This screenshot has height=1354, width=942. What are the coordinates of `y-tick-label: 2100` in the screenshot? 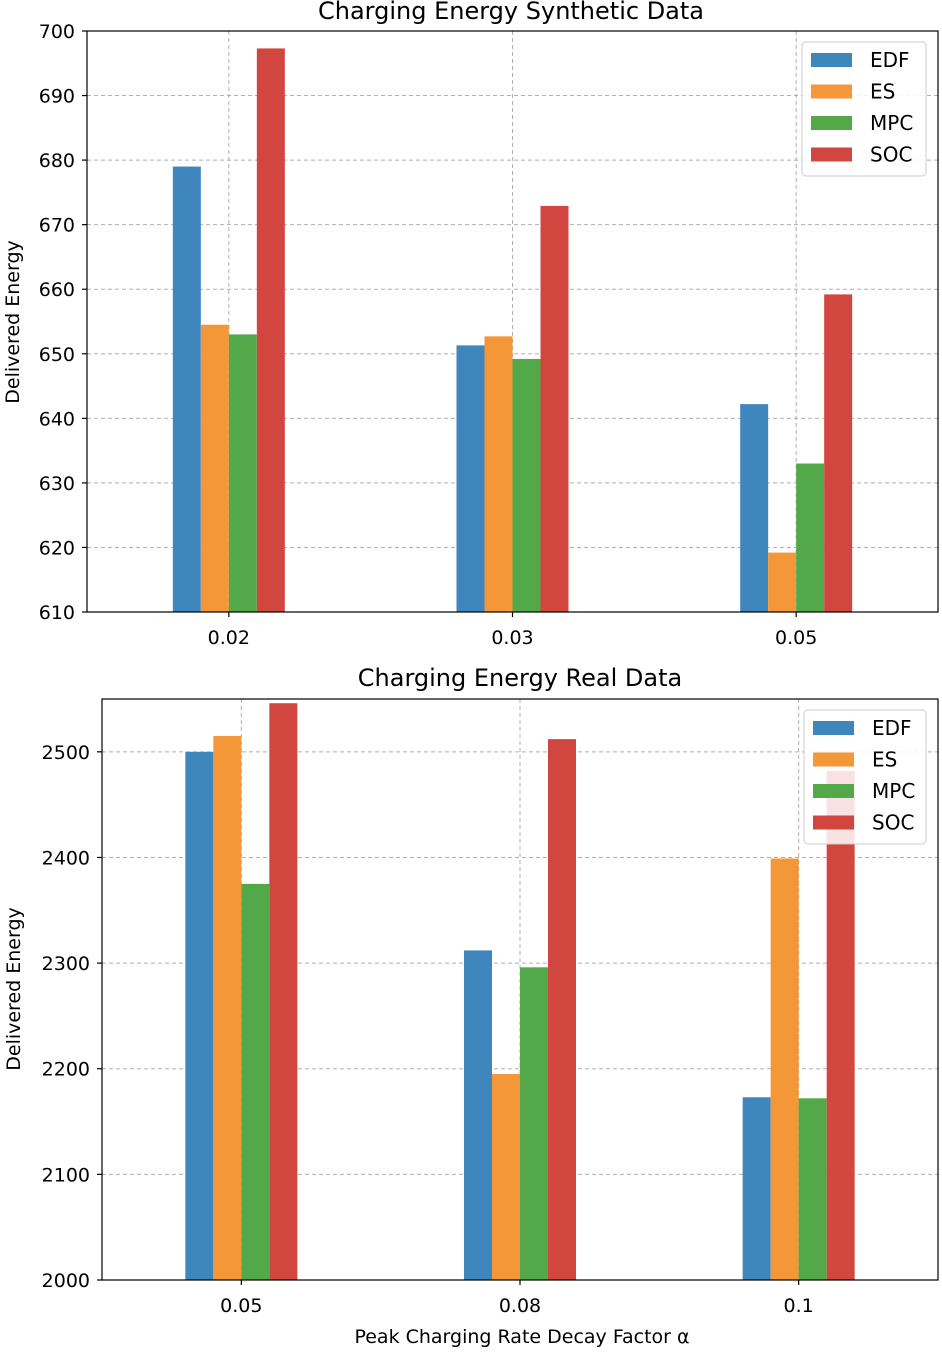 It's located at (66, 1175).